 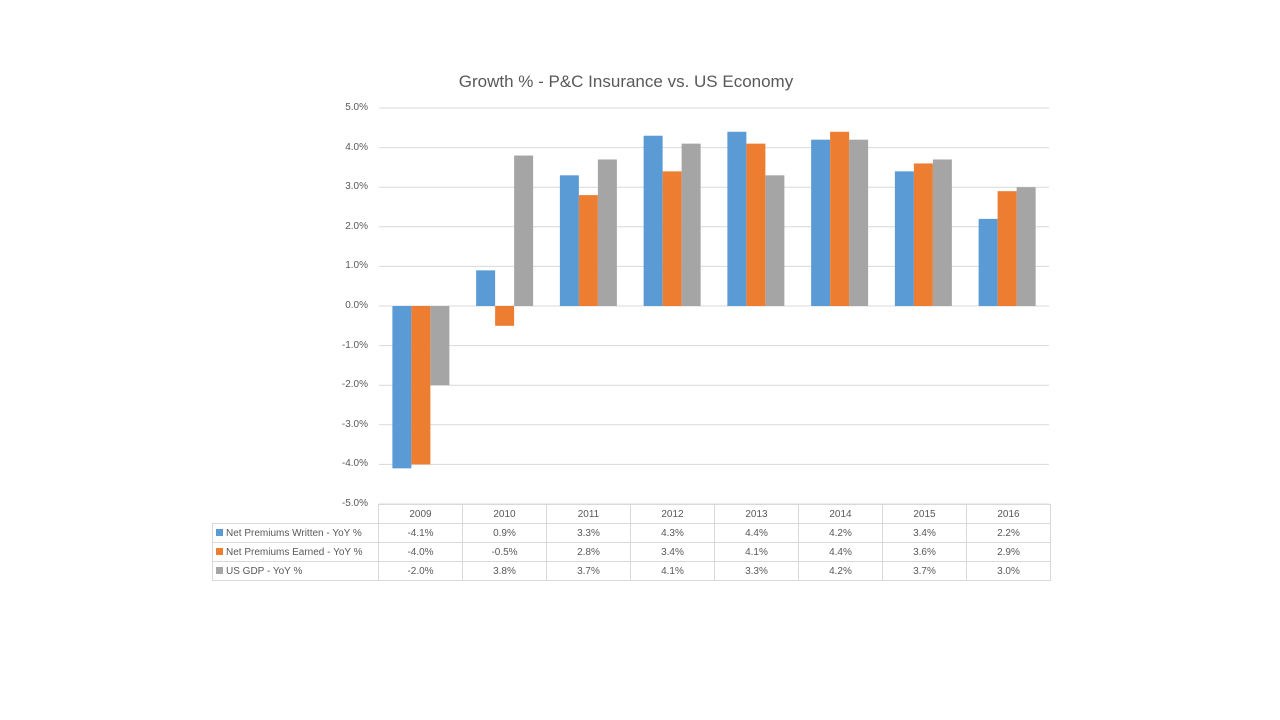 I want to click on x-tick-label: 2012, so click(x=672, y=514).